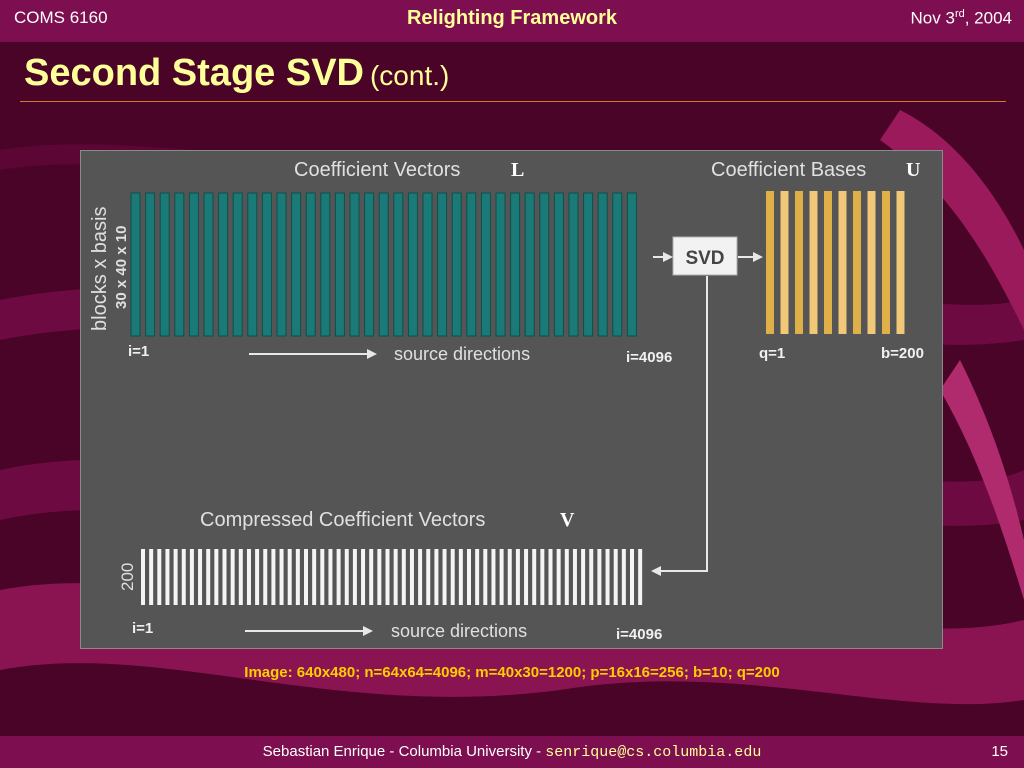  Describe the element at coordinates (127, 577) in the screenshot. I see `compressed-dims-label: 200` at that location.